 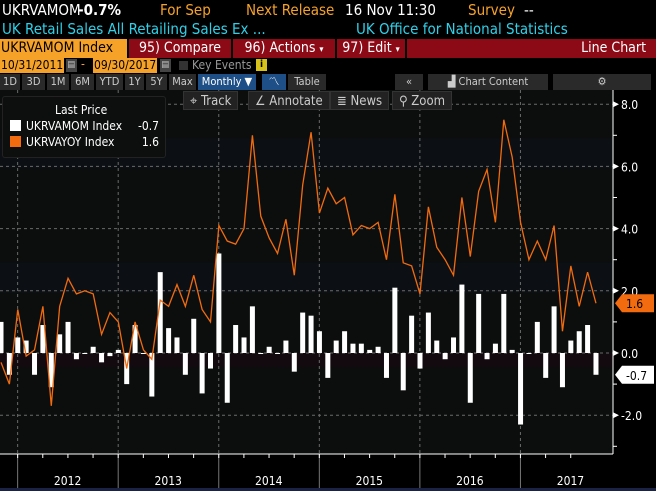 I want to click on range-1m: 1M, so click(x=58, y=82).